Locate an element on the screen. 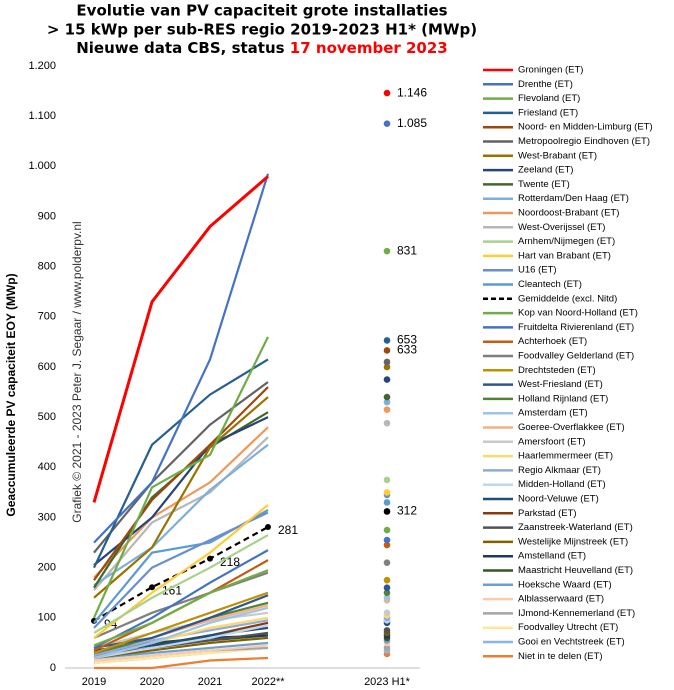 The image size is (674, 690). legend-label: Kop van Noord-Holland (ET) is located at coordinates (578, 313).